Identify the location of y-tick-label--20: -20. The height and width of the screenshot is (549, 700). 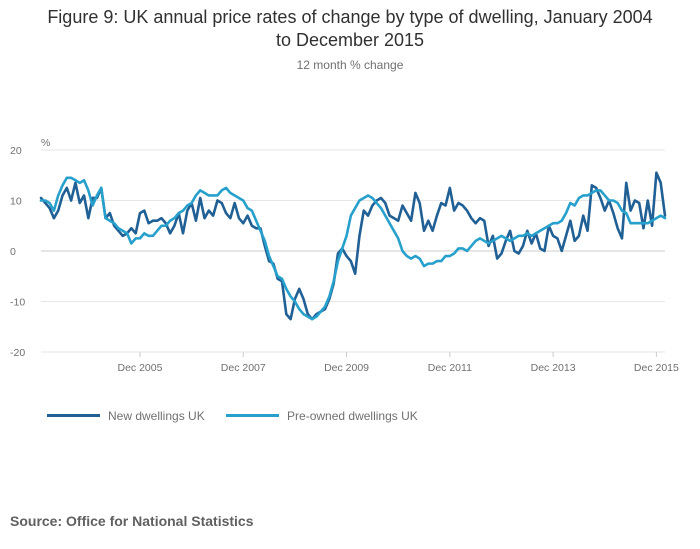
(17, 353).